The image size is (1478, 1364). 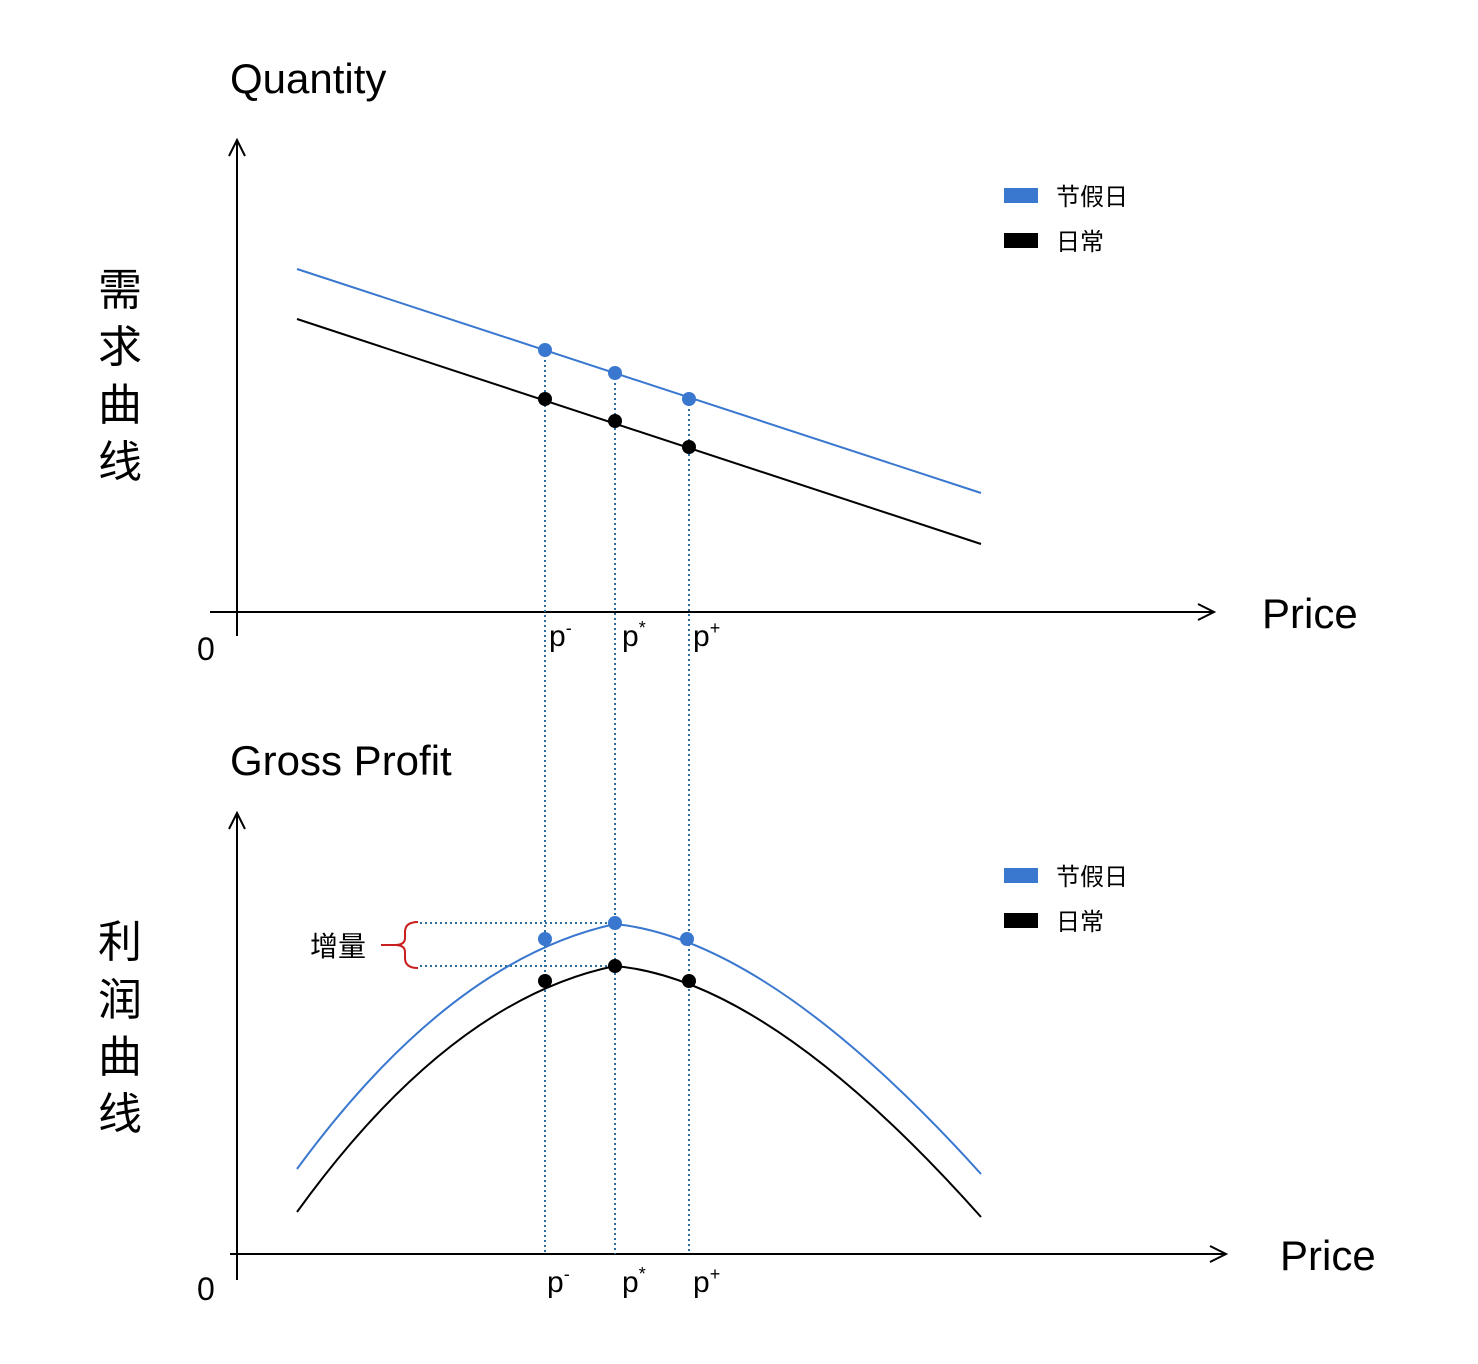 I want to click on profit-holiday-curve, so click(x=639, y=1048).